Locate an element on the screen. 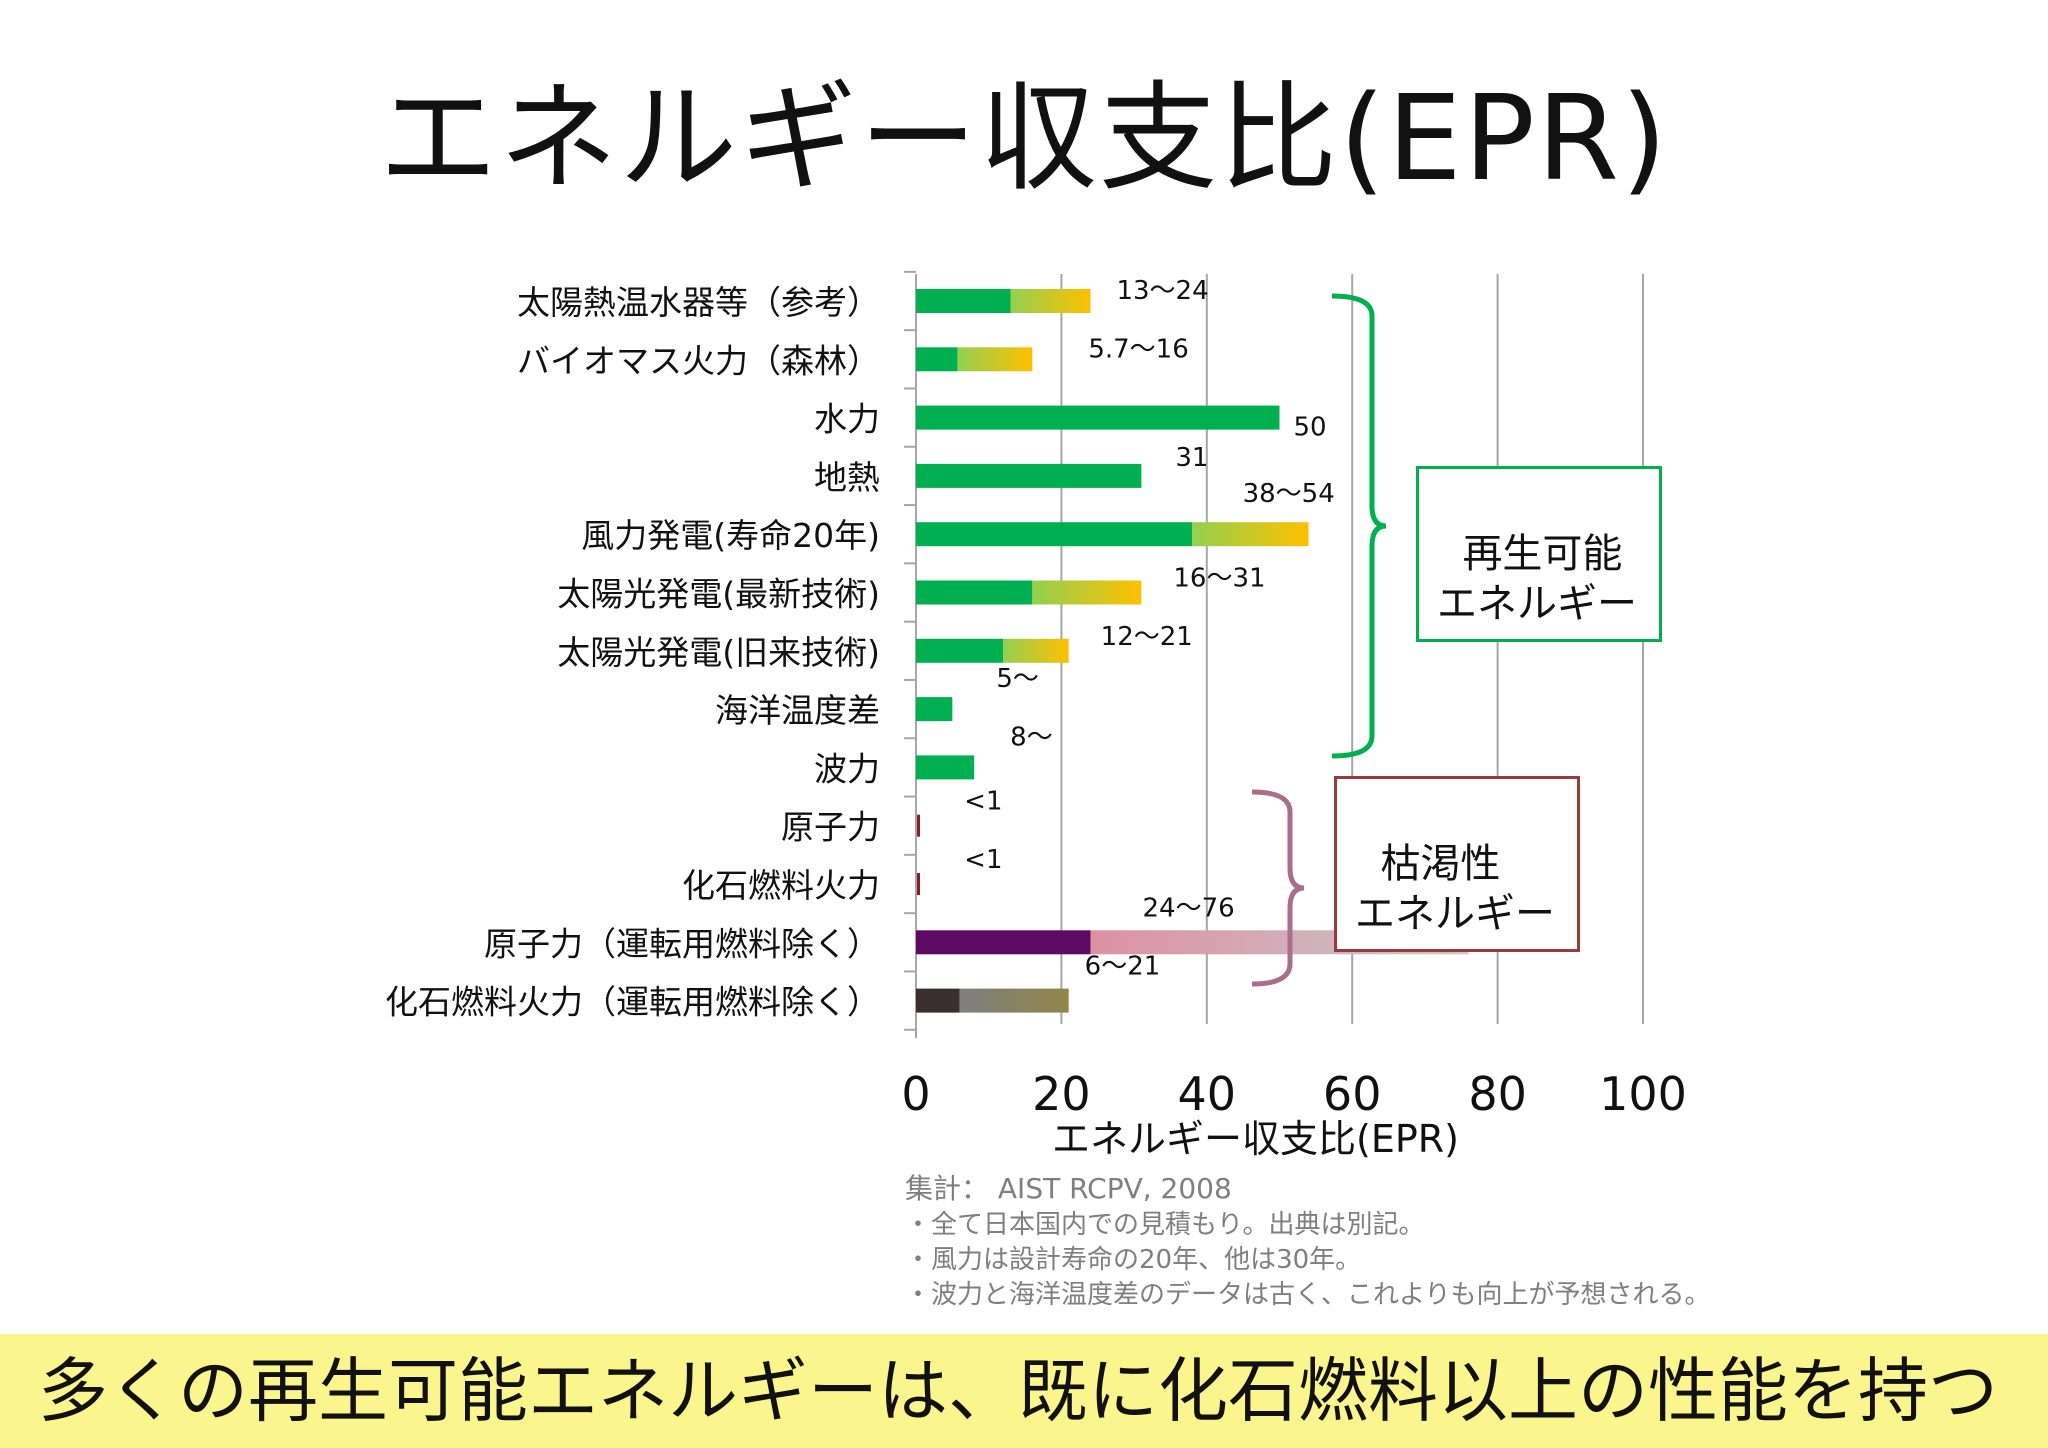 Image resolution: width=2048 pixels, height=1448 pixels. data-label: 5.7〜16 is located at coordinates (1138, 349).